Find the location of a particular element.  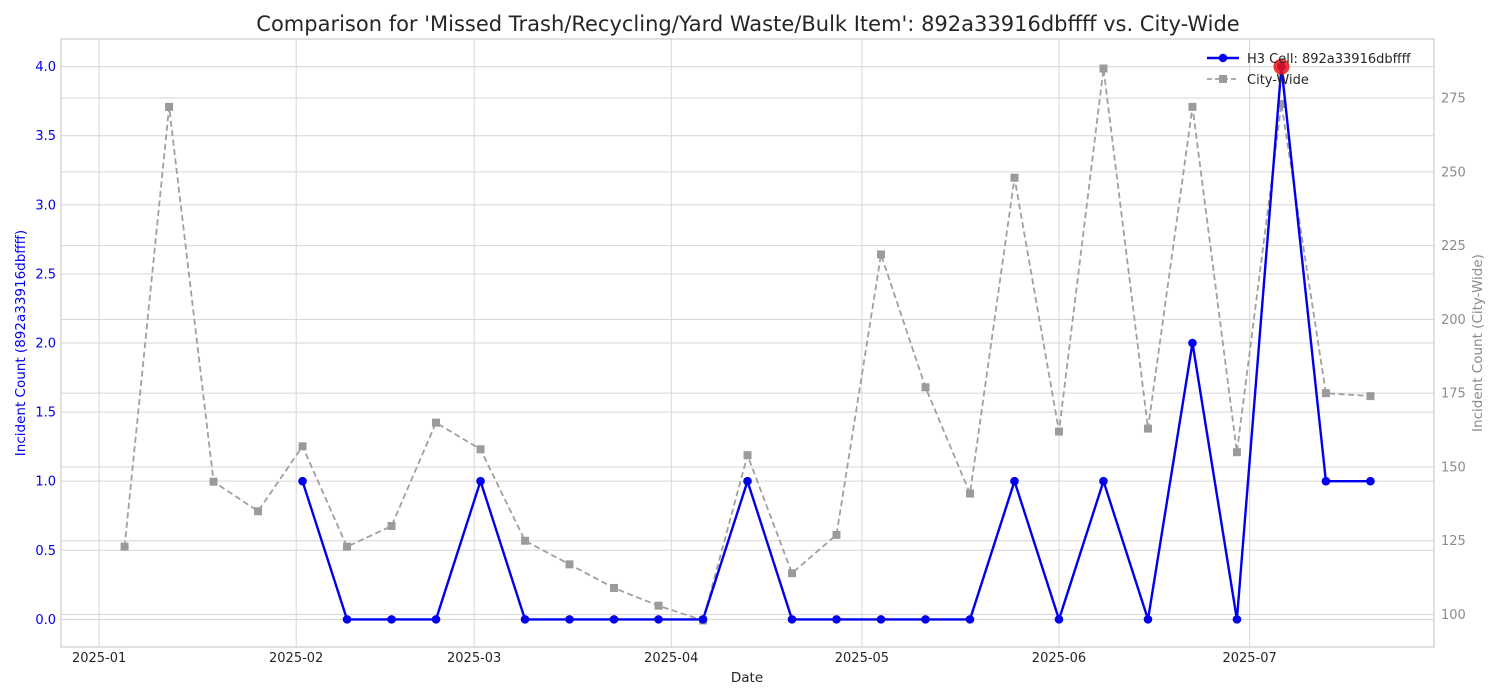

right-y-axis-label: Incident Count (City-Wide) is located at coordinates (1478, 343).